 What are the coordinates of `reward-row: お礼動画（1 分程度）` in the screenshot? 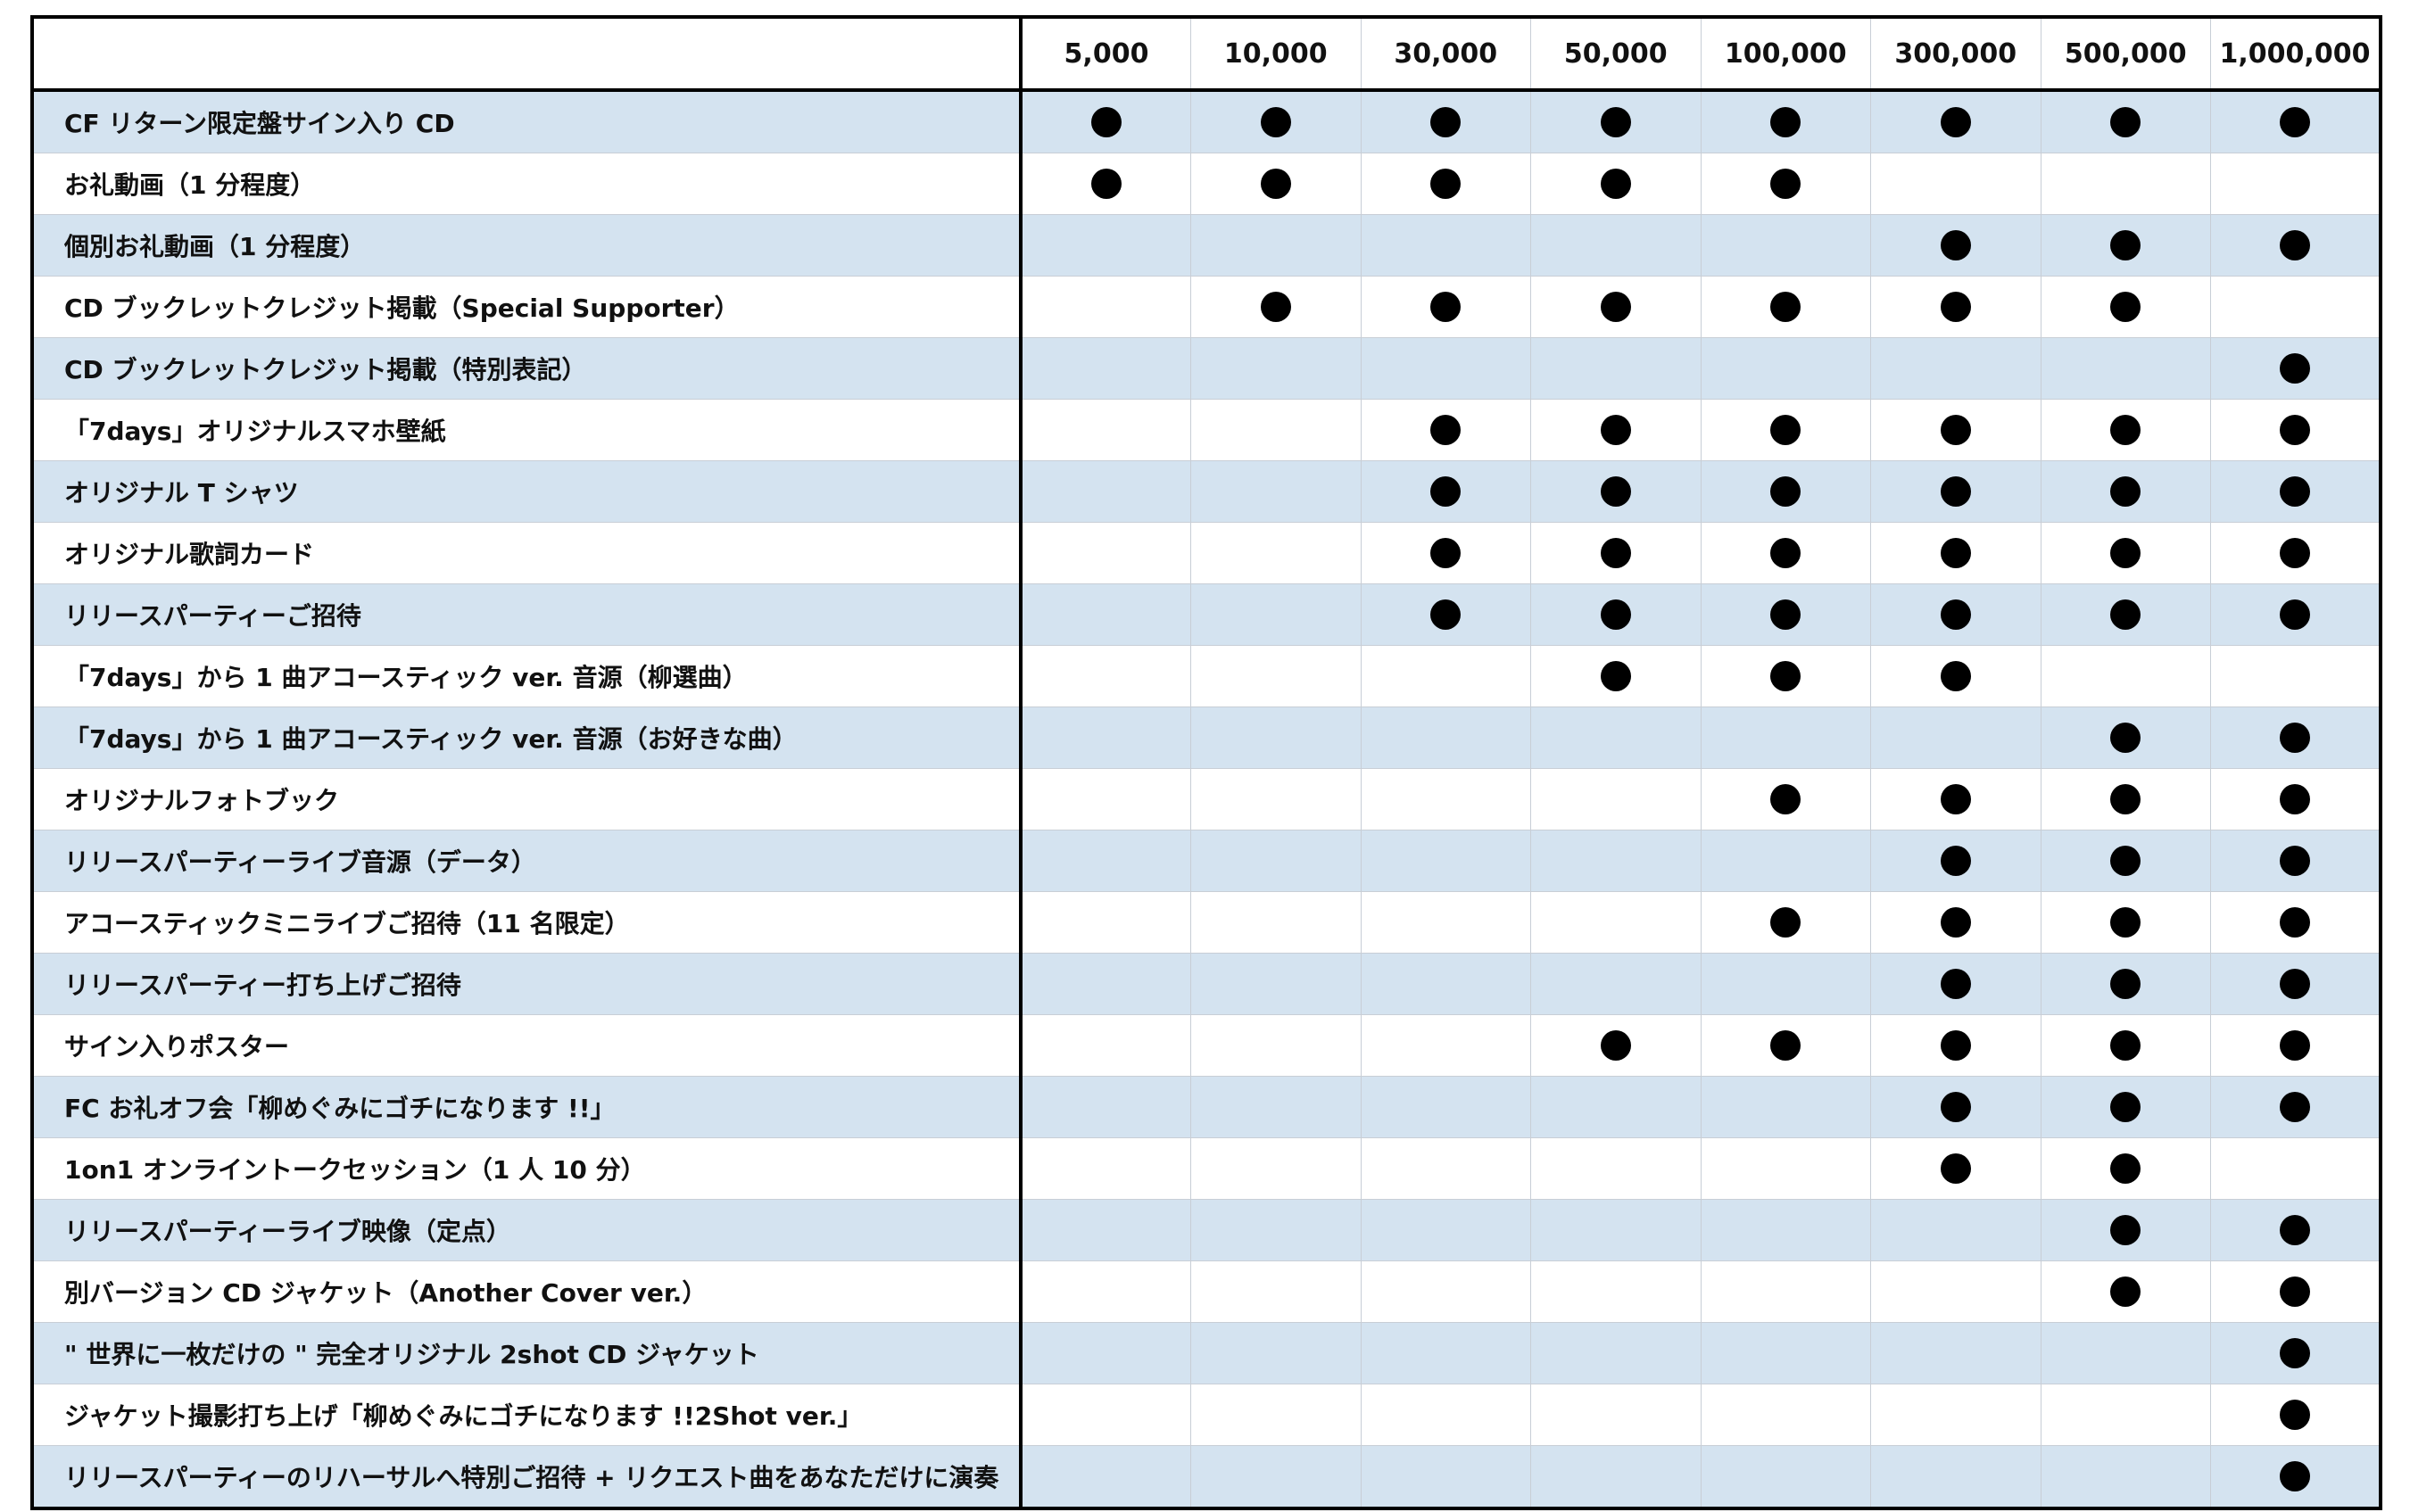 It's located at (1206, 184).